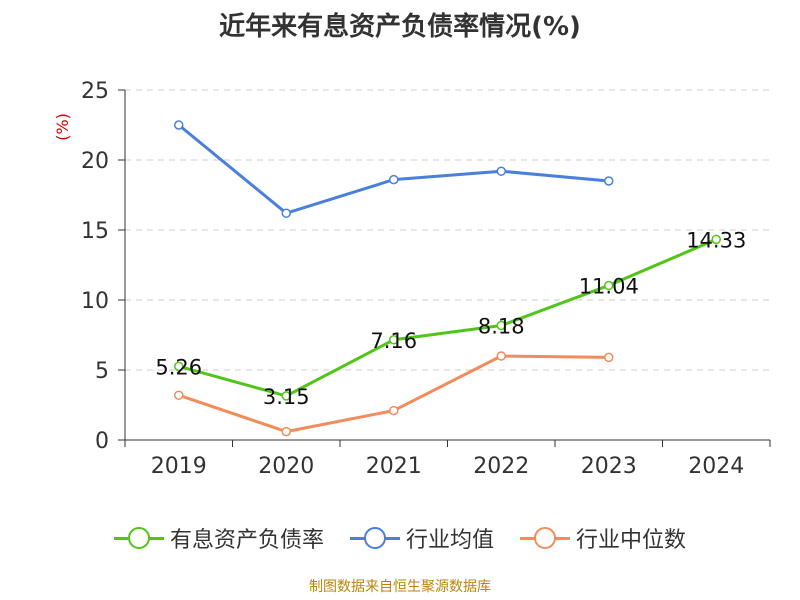  What do you see at coordinates (394, 466) in the screenshot?
I see `x-tick-label: 2021` at bounding box center [394, 466].